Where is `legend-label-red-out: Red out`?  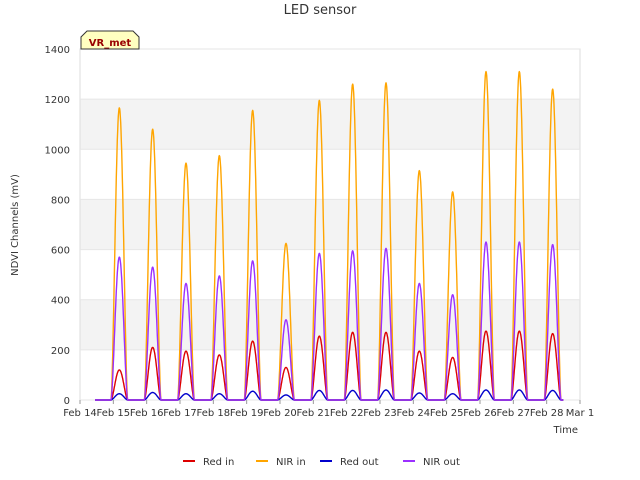
legend-label-red-out: Red out is located at coordinates (359, 462).